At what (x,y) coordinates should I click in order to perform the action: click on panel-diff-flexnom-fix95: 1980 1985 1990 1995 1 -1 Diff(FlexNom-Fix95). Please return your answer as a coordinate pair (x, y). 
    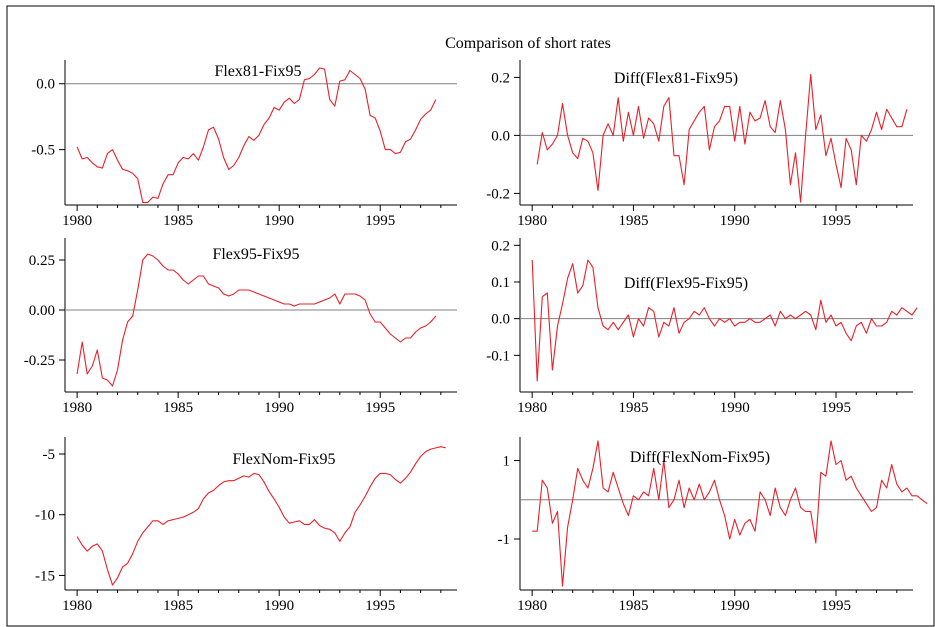
    Looking at the image, I should click on (713, 525).